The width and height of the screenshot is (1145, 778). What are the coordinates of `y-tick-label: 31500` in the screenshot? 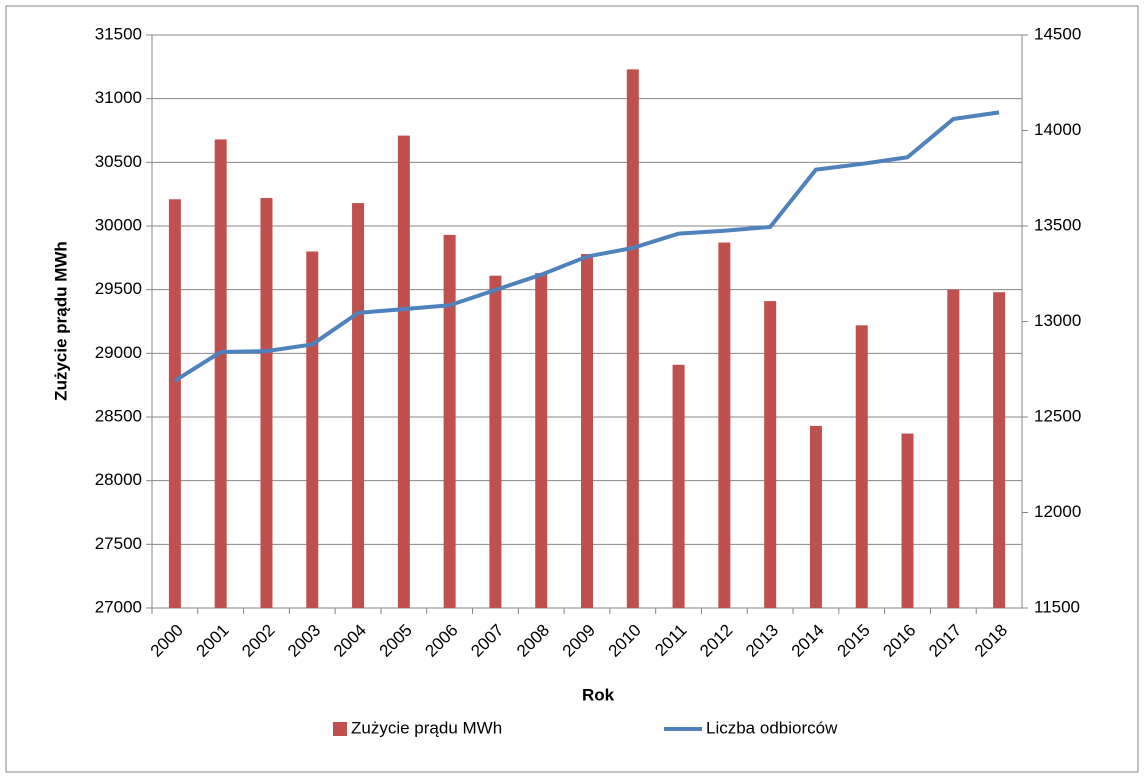 It's located at (118, 33).